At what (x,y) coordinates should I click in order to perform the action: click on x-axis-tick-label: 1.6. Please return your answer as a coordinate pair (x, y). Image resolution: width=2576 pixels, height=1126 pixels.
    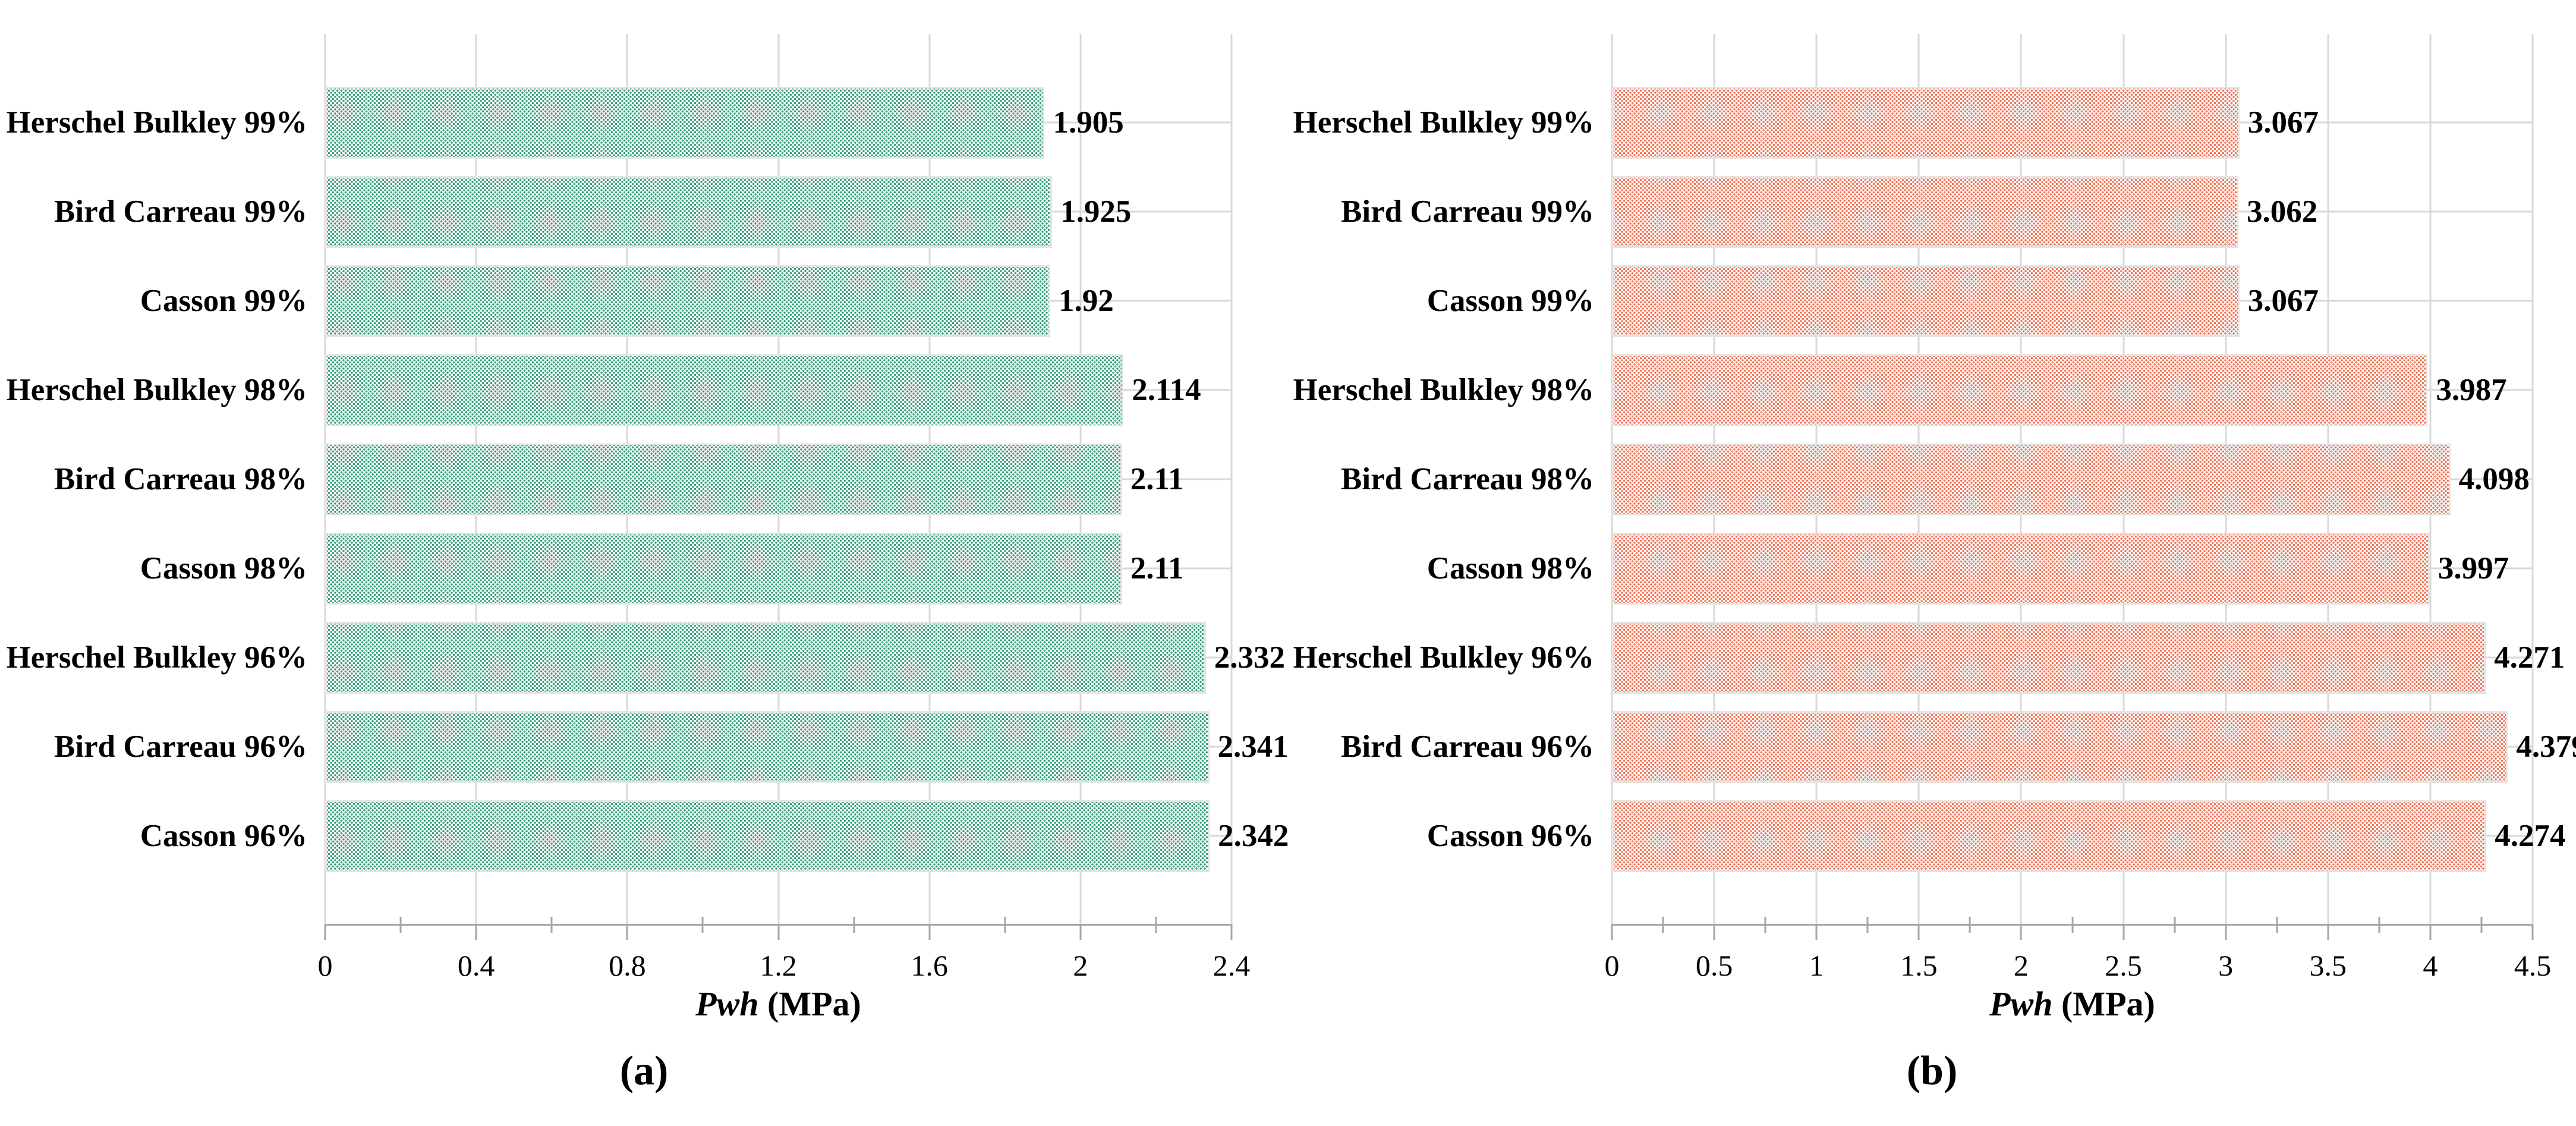
    Looking at the image, I should click on (929, 965).